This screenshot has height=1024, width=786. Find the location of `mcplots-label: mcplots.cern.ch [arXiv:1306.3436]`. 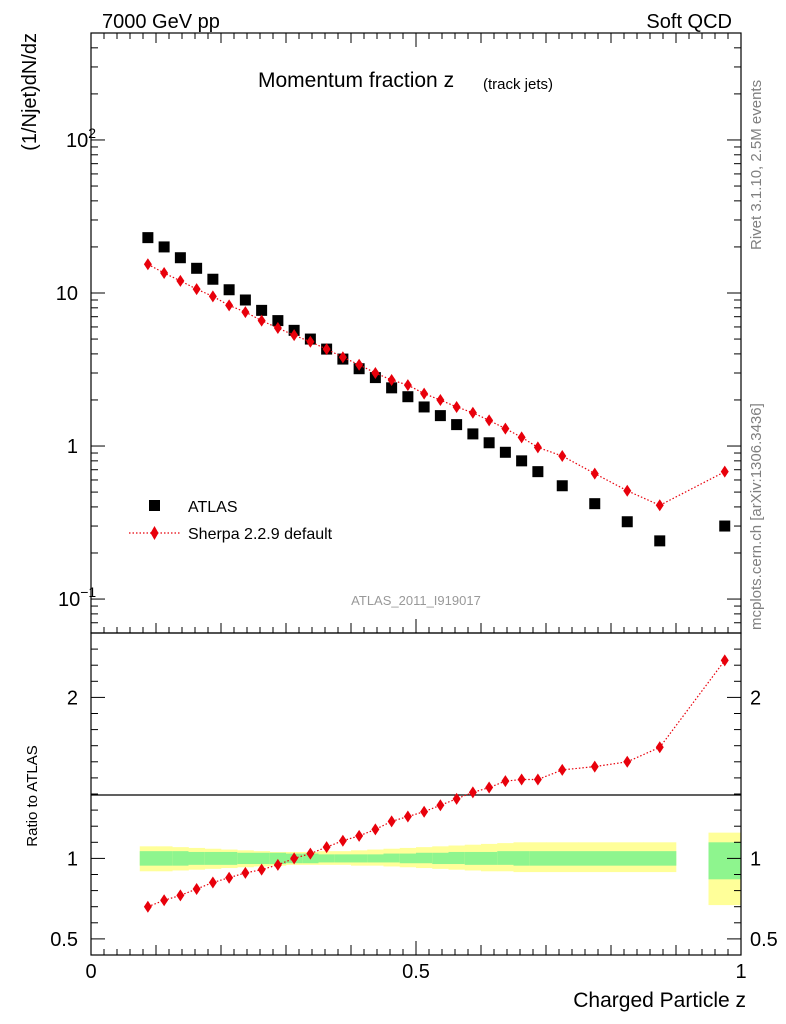

mcplots-label: mcplots.cern.ch [arXiv:1306.3436] is located at coordinates (756, 516).